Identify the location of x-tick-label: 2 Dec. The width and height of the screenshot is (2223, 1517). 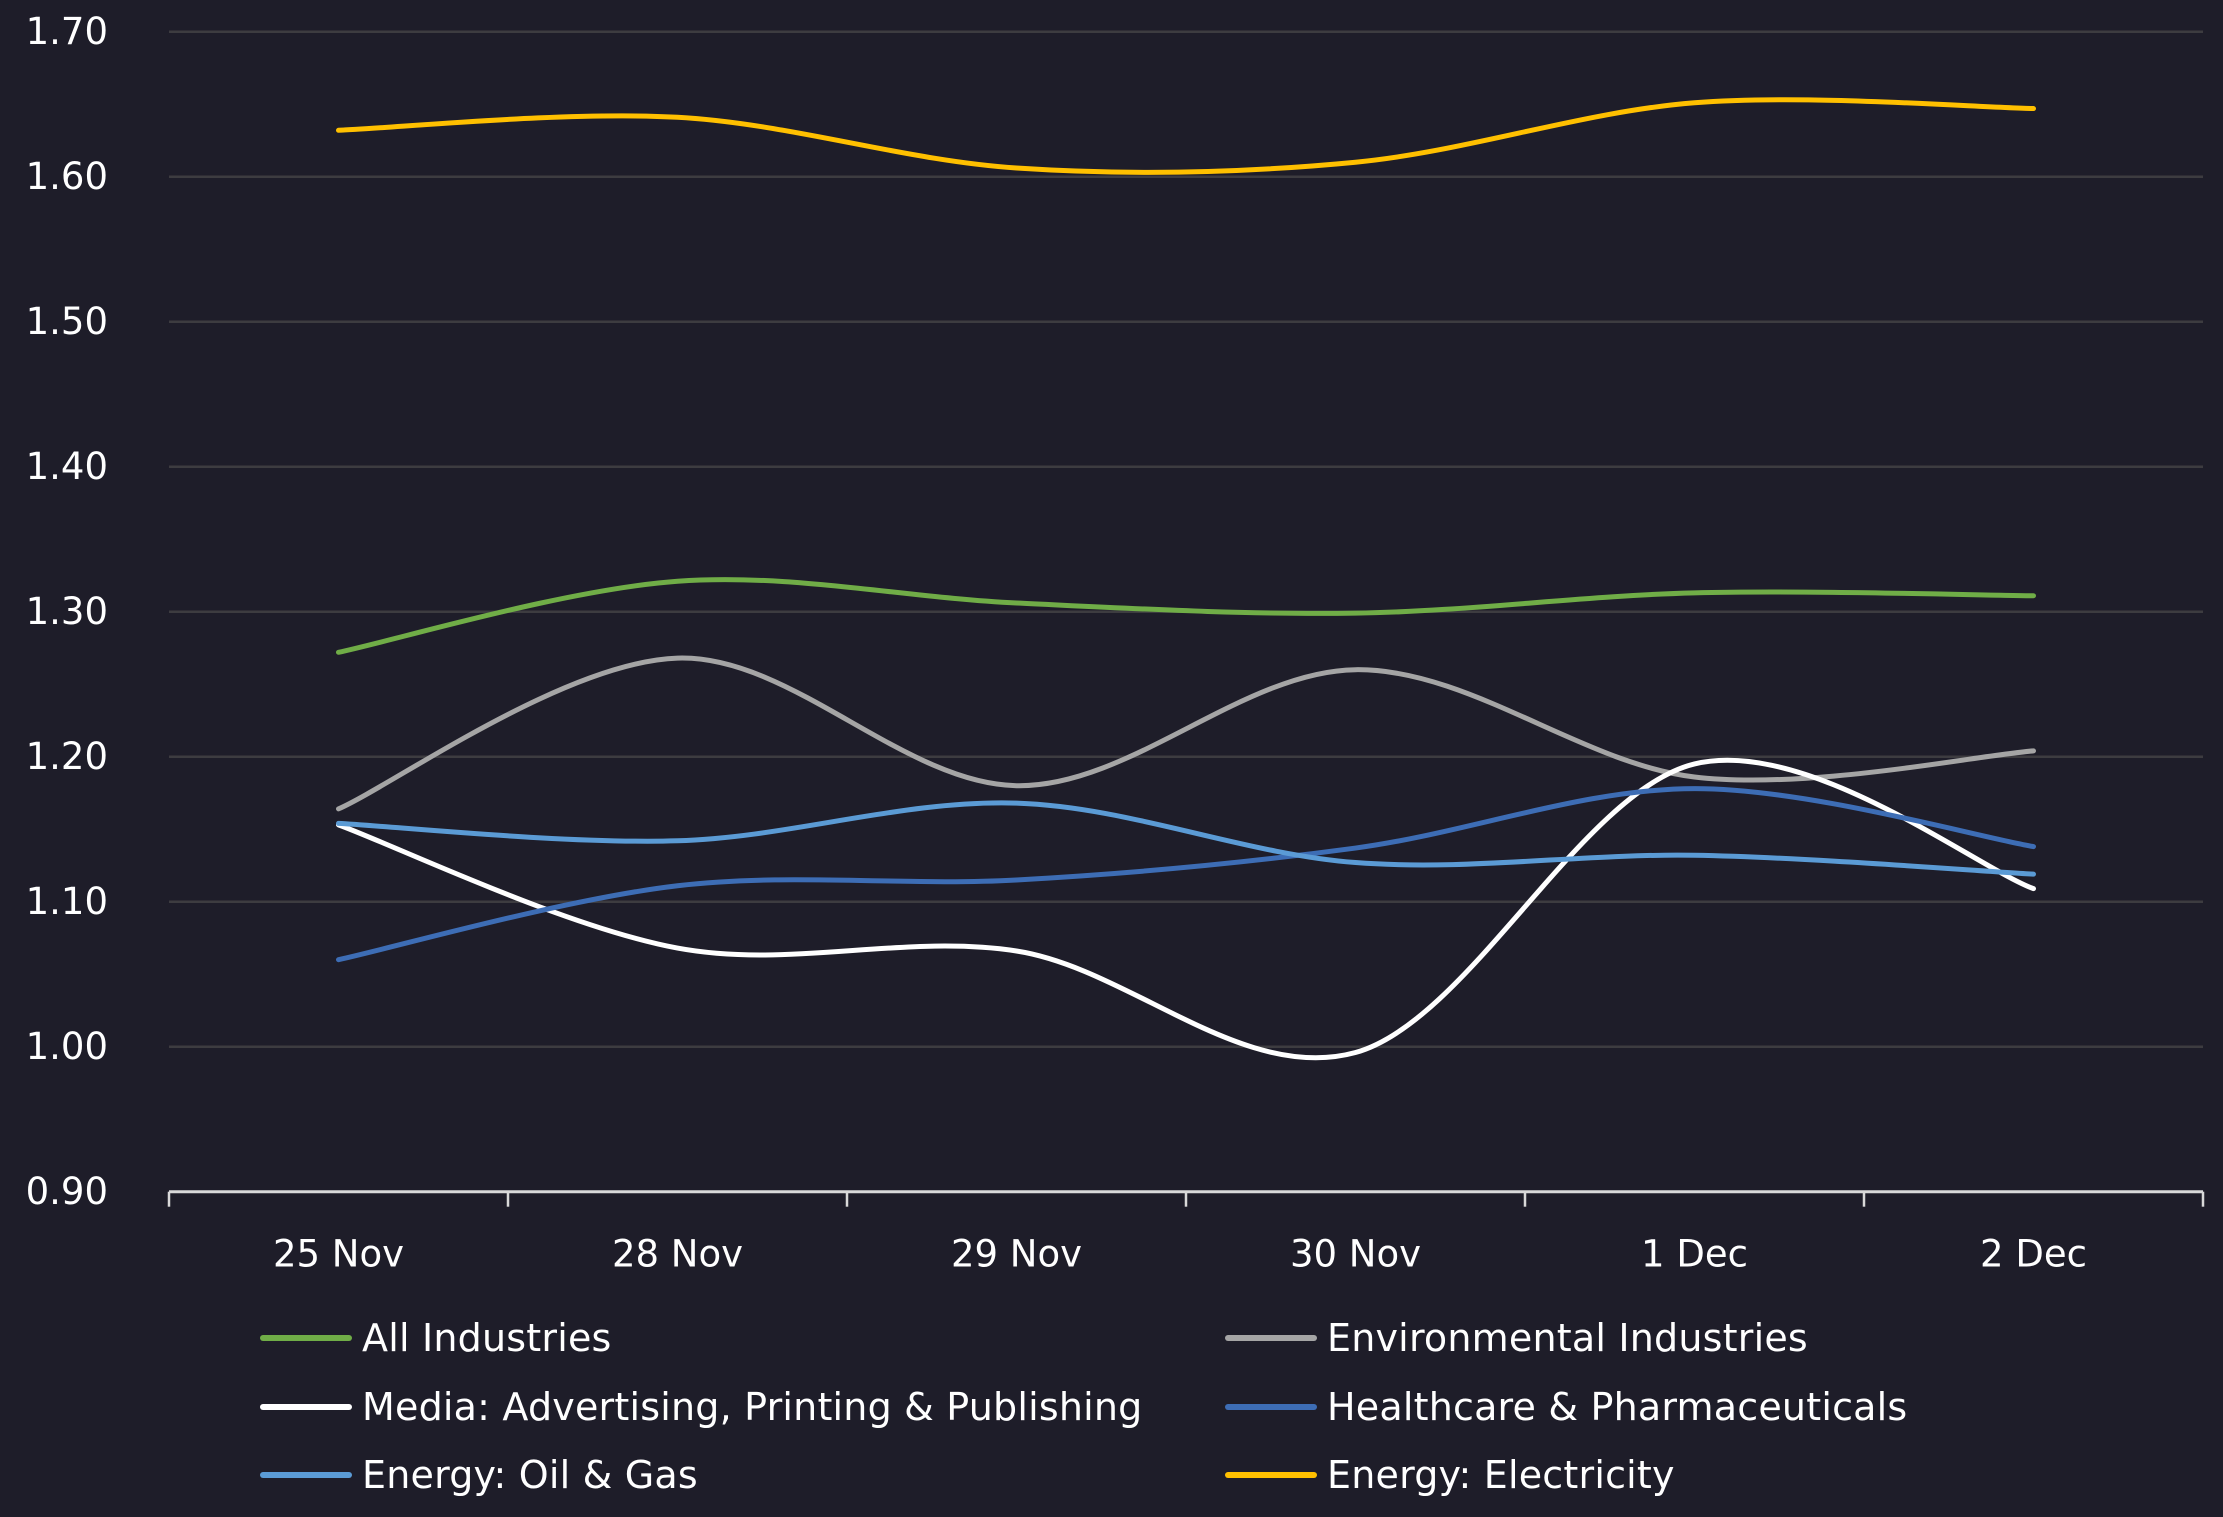
(2033, 1254).